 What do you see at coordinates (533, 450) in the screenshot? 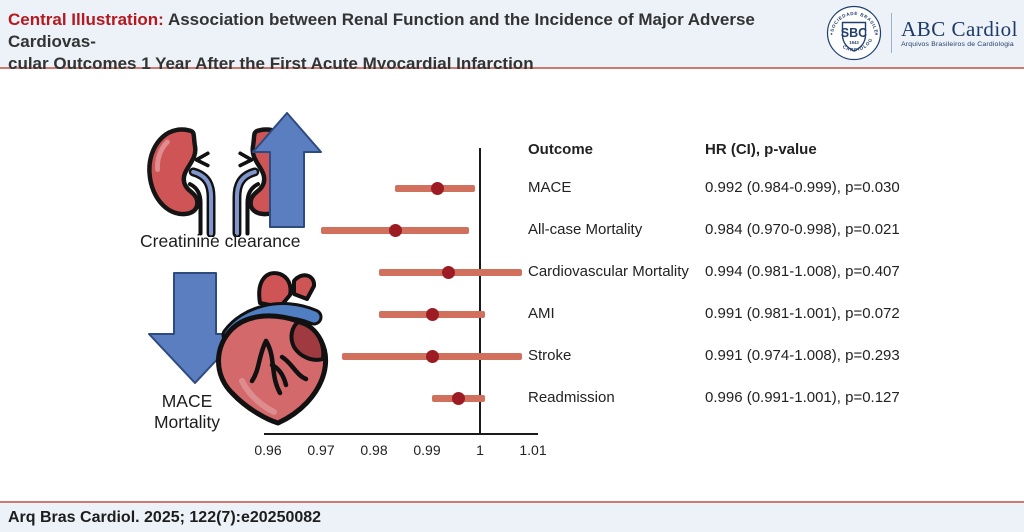
I see `x-tick-label: 1.01` at bounding box center [533, 450].